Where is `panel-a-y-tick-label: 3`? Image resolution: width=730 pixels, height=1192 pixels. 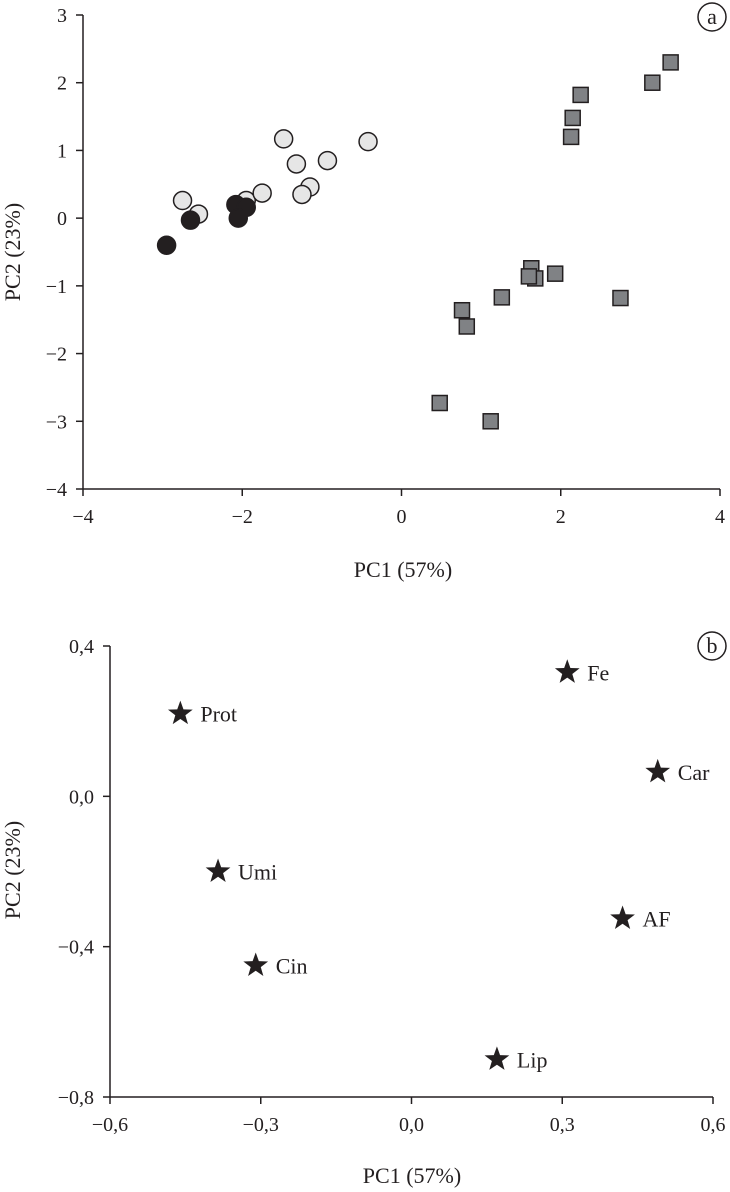
panel-a-y-tick-label: 3 is located at coordinates (62, 16).